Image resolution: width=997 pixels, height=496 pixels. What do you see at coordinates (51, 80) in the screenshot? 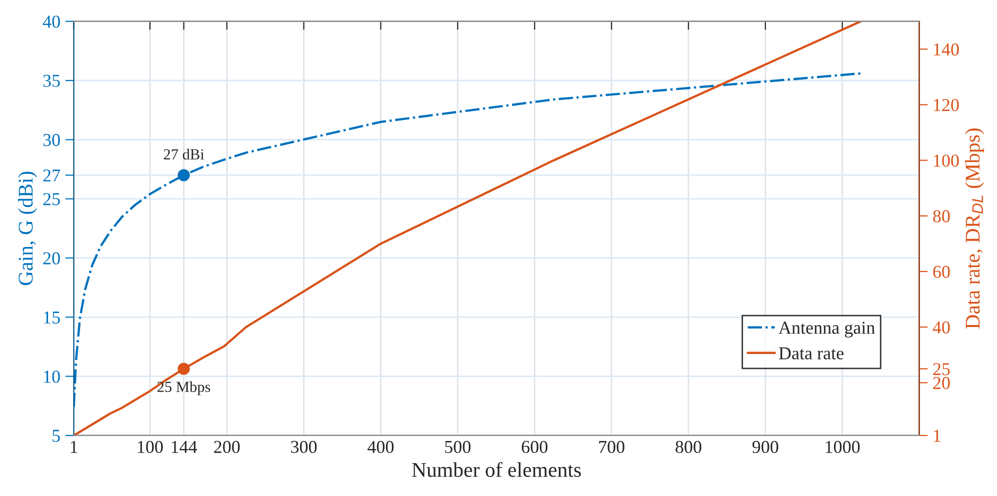
I see `y-tick-label: 35` at bounding box center [51, 80].